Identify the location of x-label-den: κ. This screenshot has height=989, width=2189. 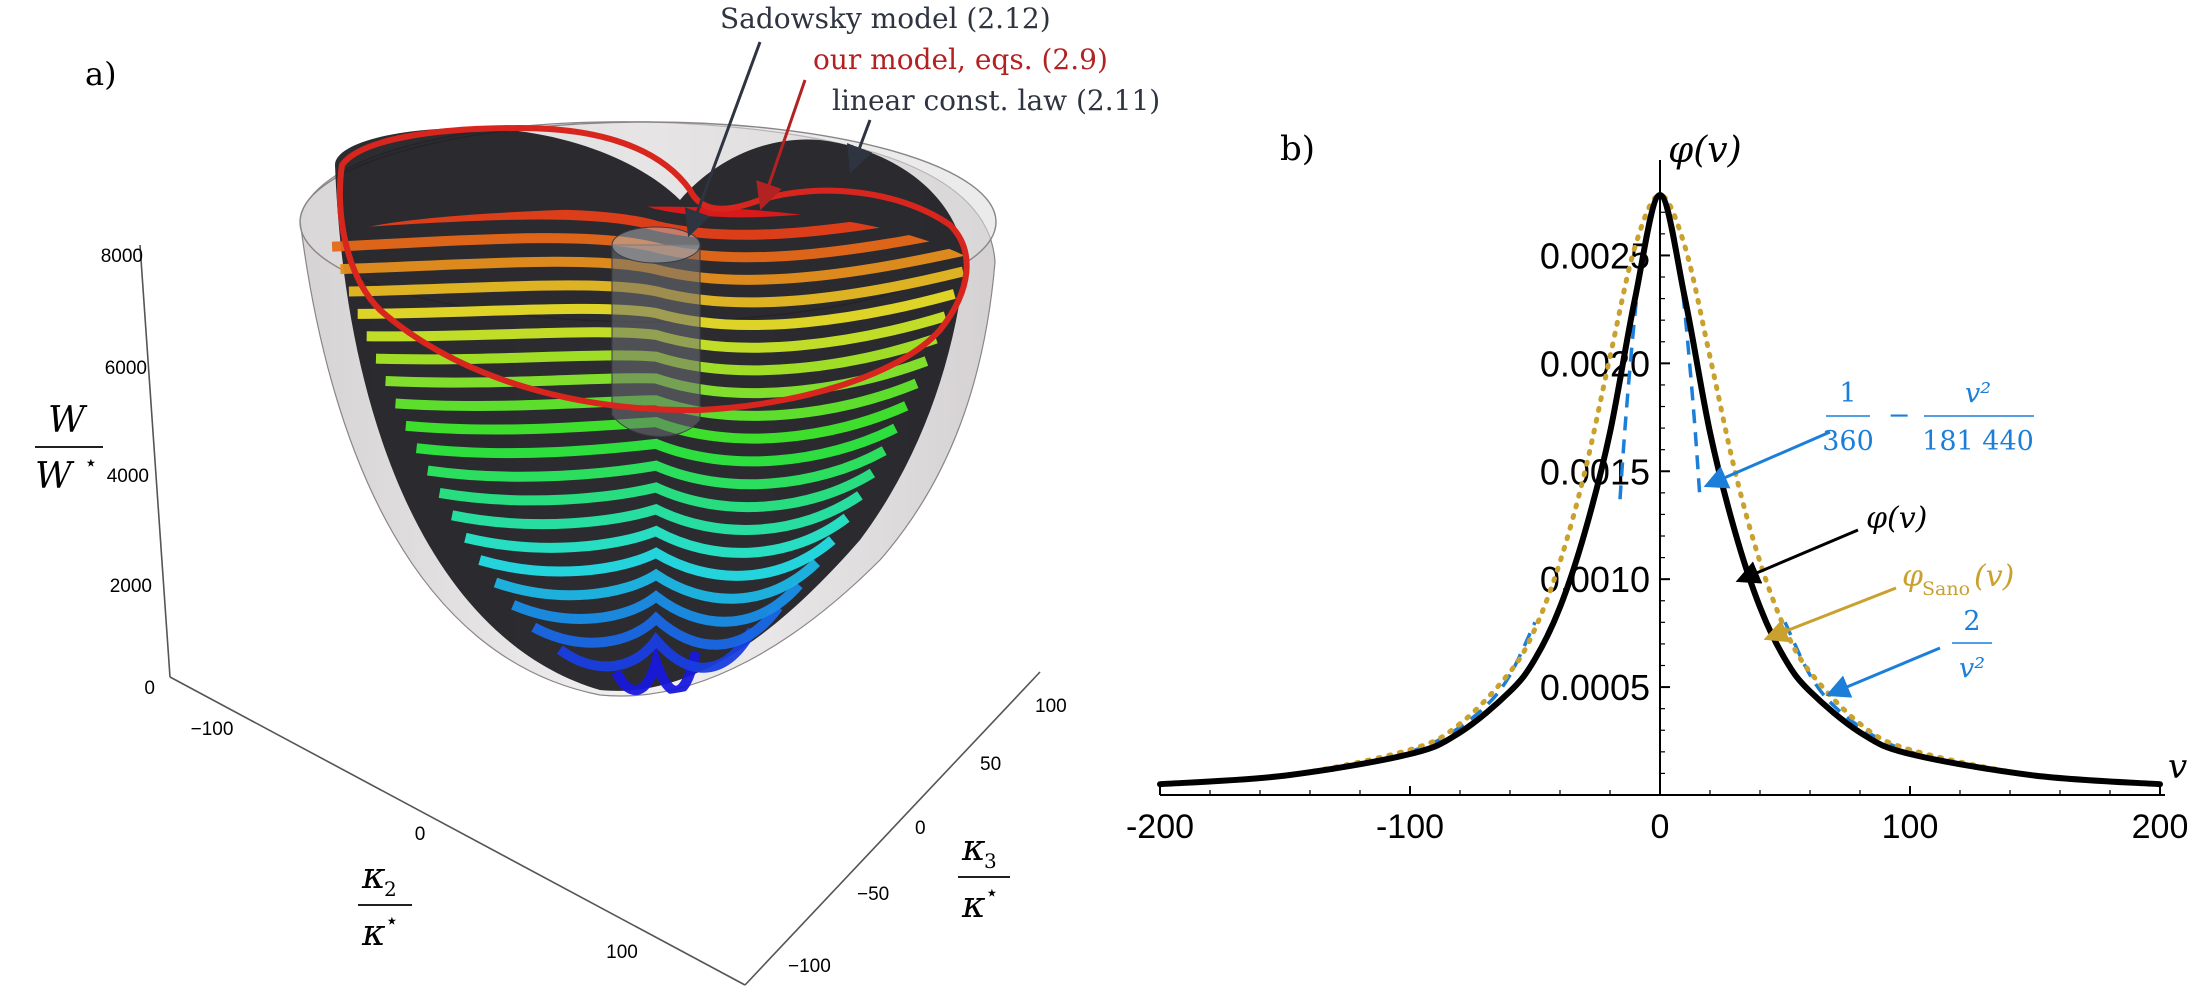
(373, 933).